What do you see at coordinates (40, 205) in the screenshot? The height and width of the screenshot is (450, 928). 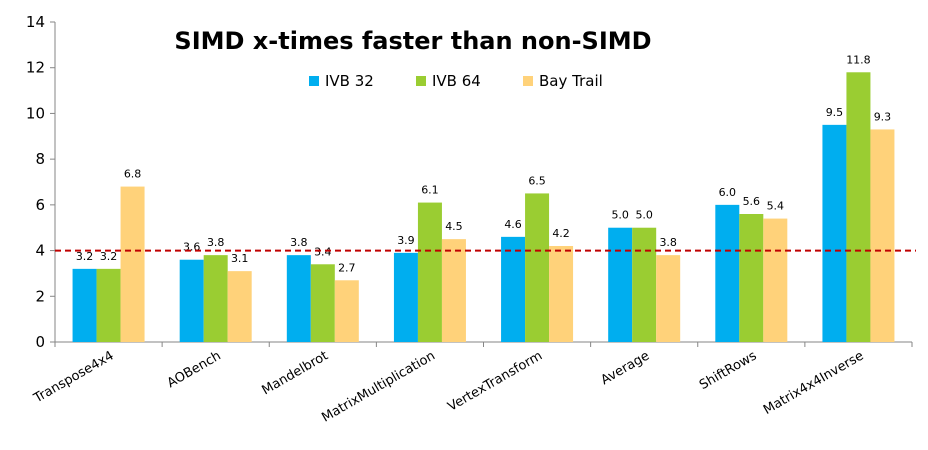 I see `y-tick-label: 6` at bounding box center [40, 205].